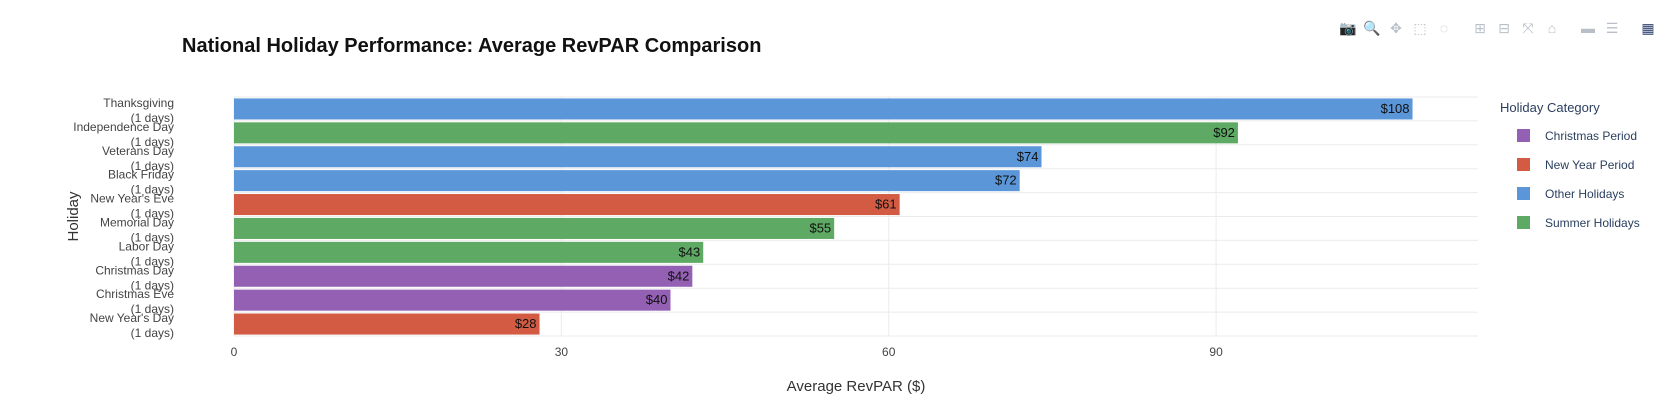 This screenshot has width=1668, height=409. Describe the element at coordinates (1216, 352) in the screenshot. I see `x-tick-label: 90` at that location.